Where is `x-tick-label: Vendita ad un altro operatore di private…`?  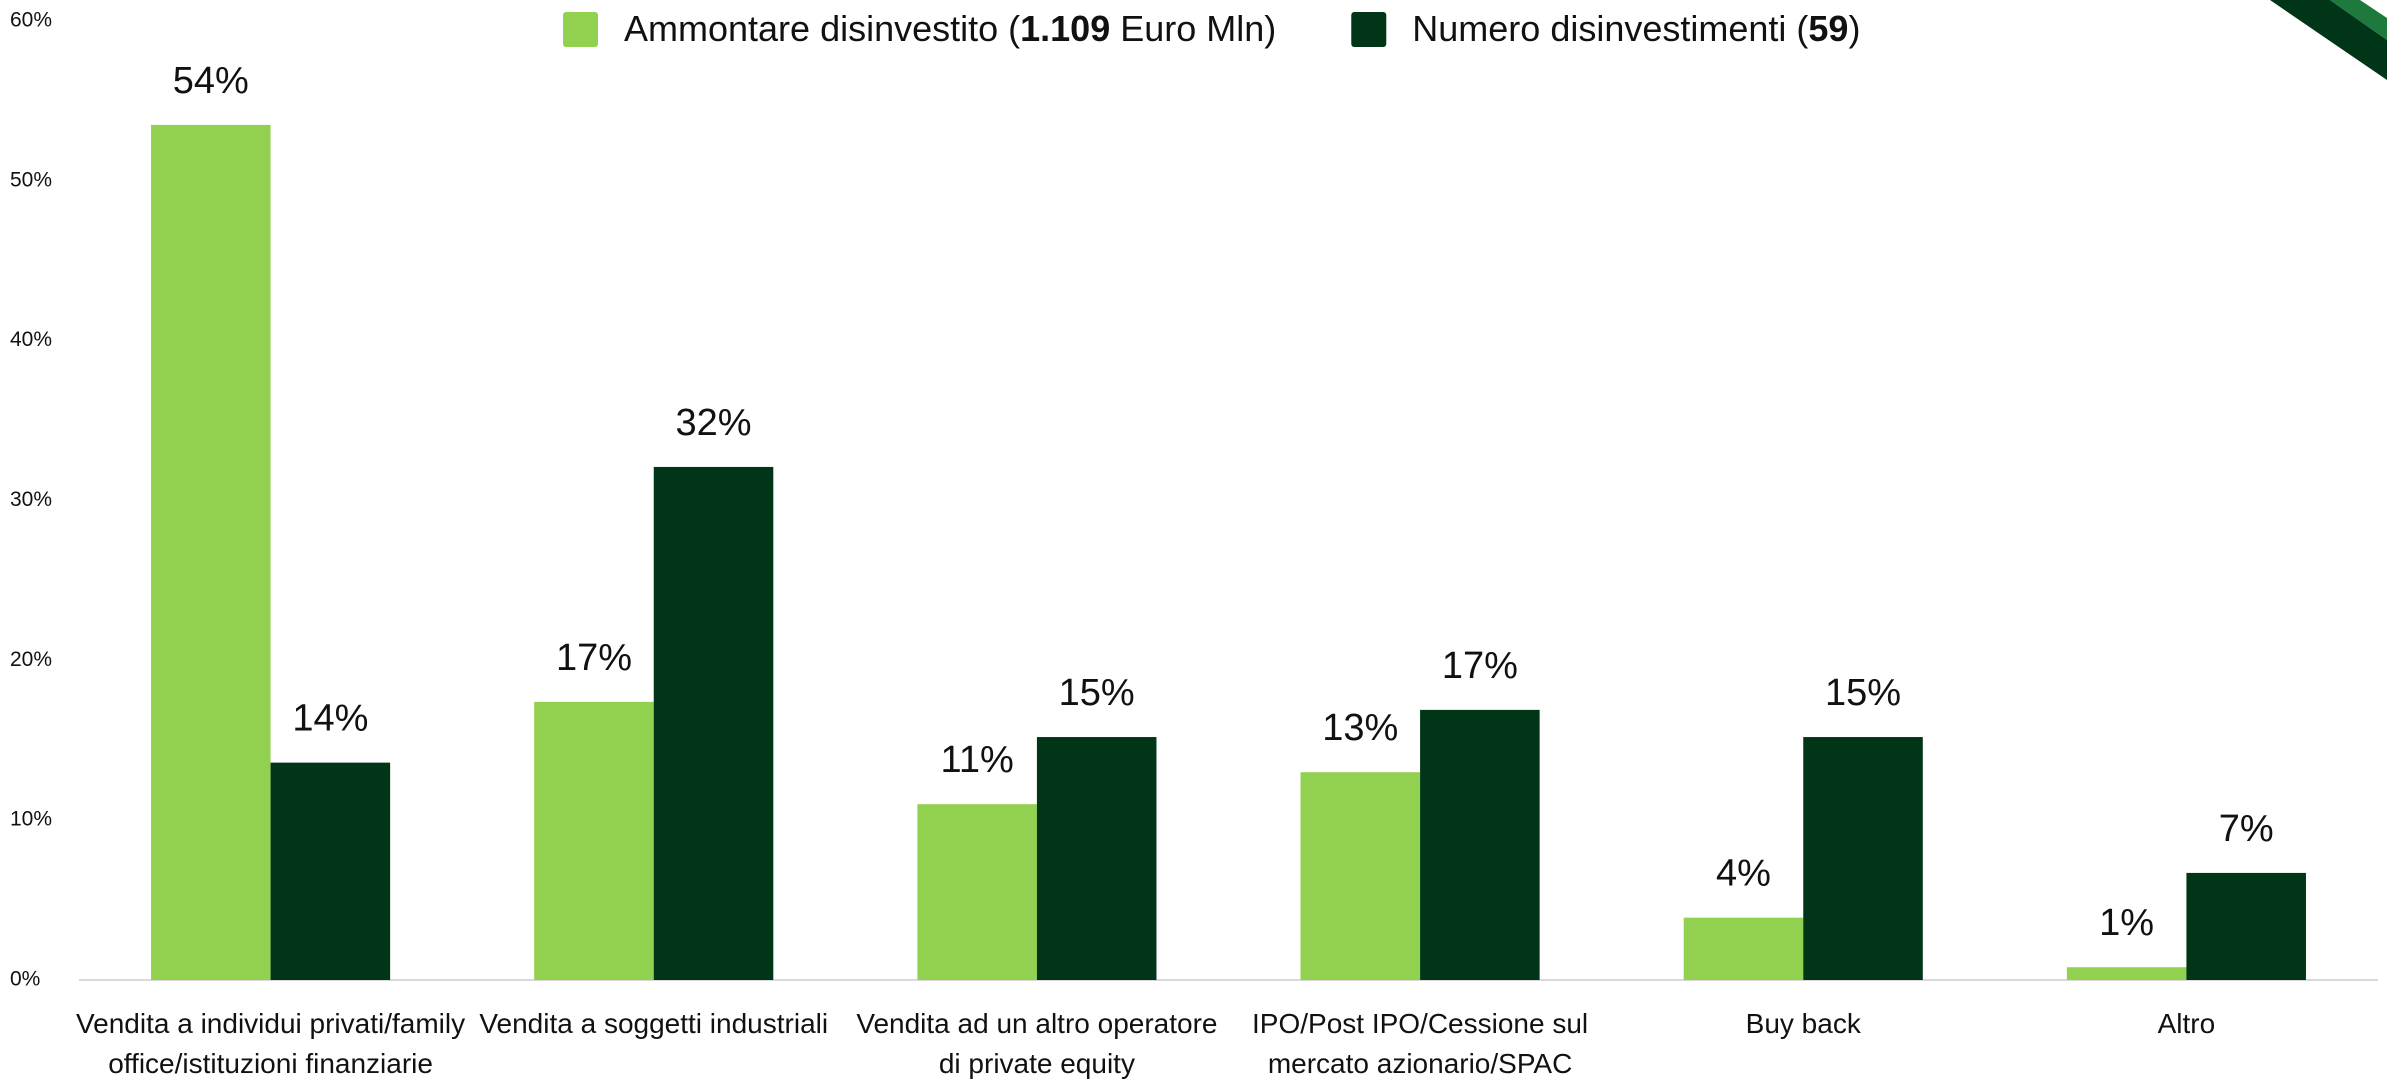
x-tick-label: Vendita ad un altro operatore di private… is located at coordinates (1037, 1043).